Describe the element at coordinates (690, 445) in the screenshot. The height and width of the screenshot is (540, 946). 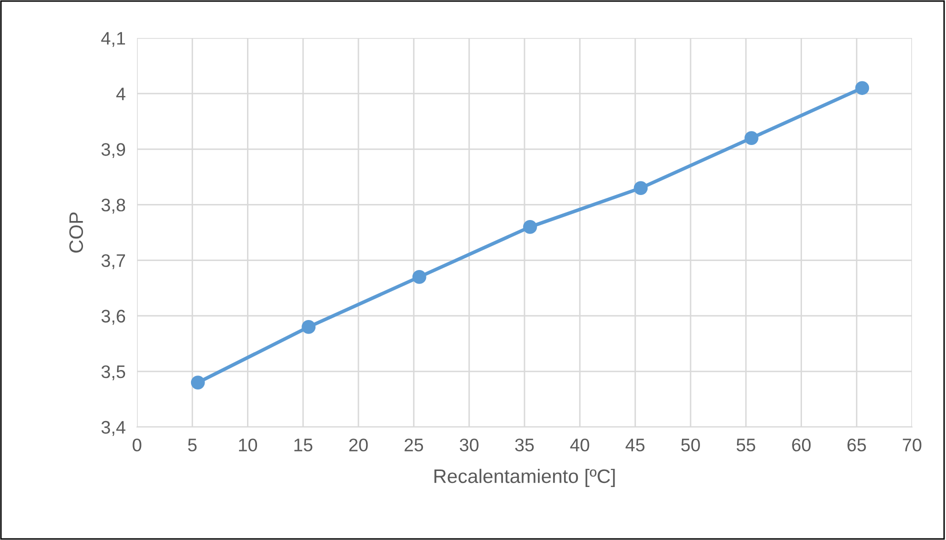
I see `x-tick-label: 50` at that location.